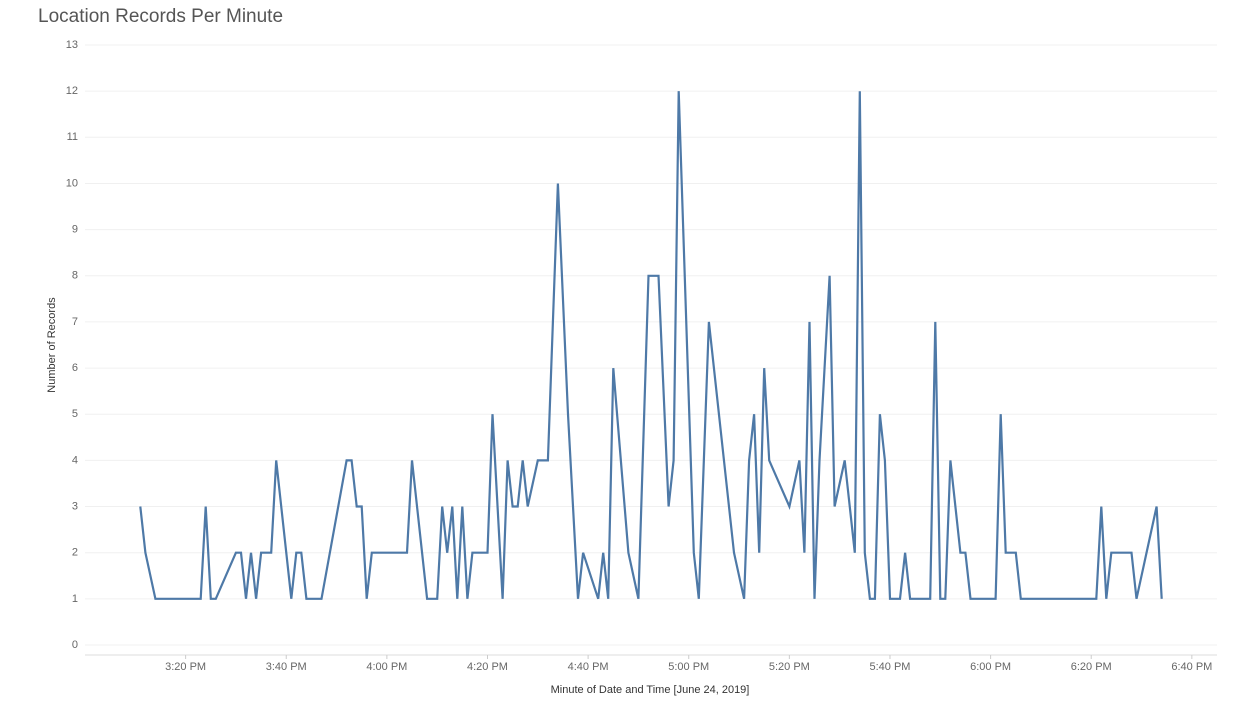 Image resolution: width=1256 pixels, height=712 pixels. Describe the element at coordinates (487, 667) in the screenshot. I see `x-tick-label: 4:20 PM` at that location.